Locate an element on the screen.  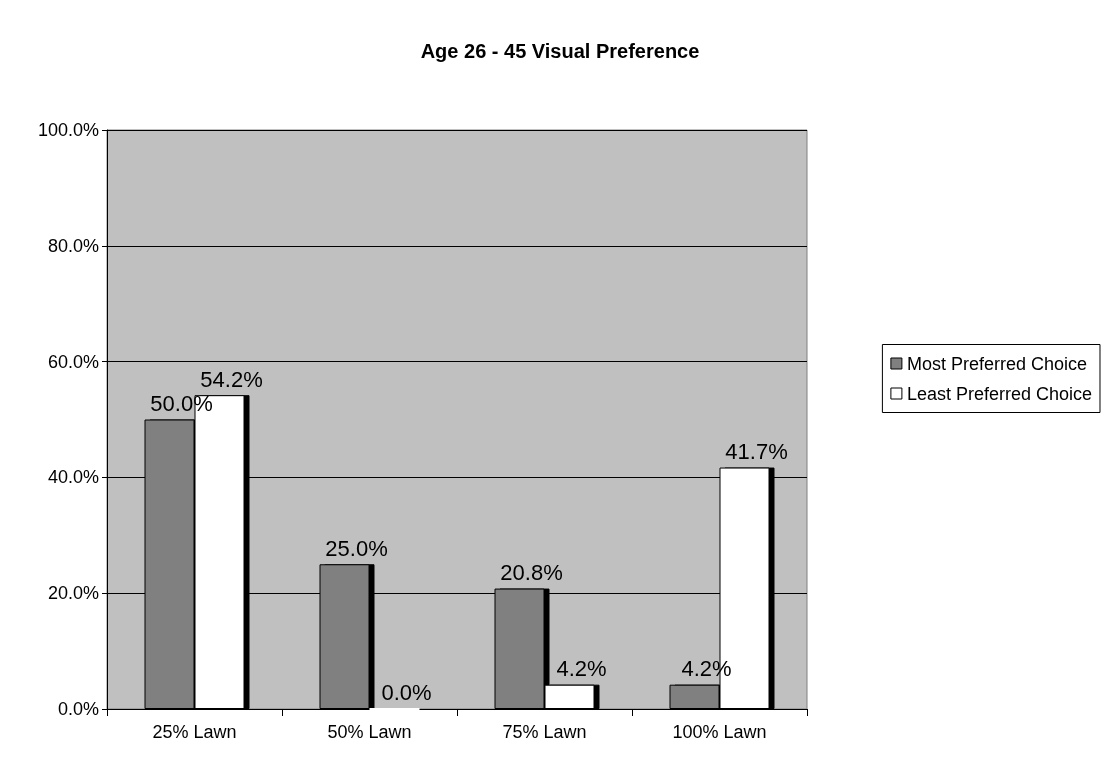
x-tick-label: 25% Lawn is located at coordinates (194, 732).